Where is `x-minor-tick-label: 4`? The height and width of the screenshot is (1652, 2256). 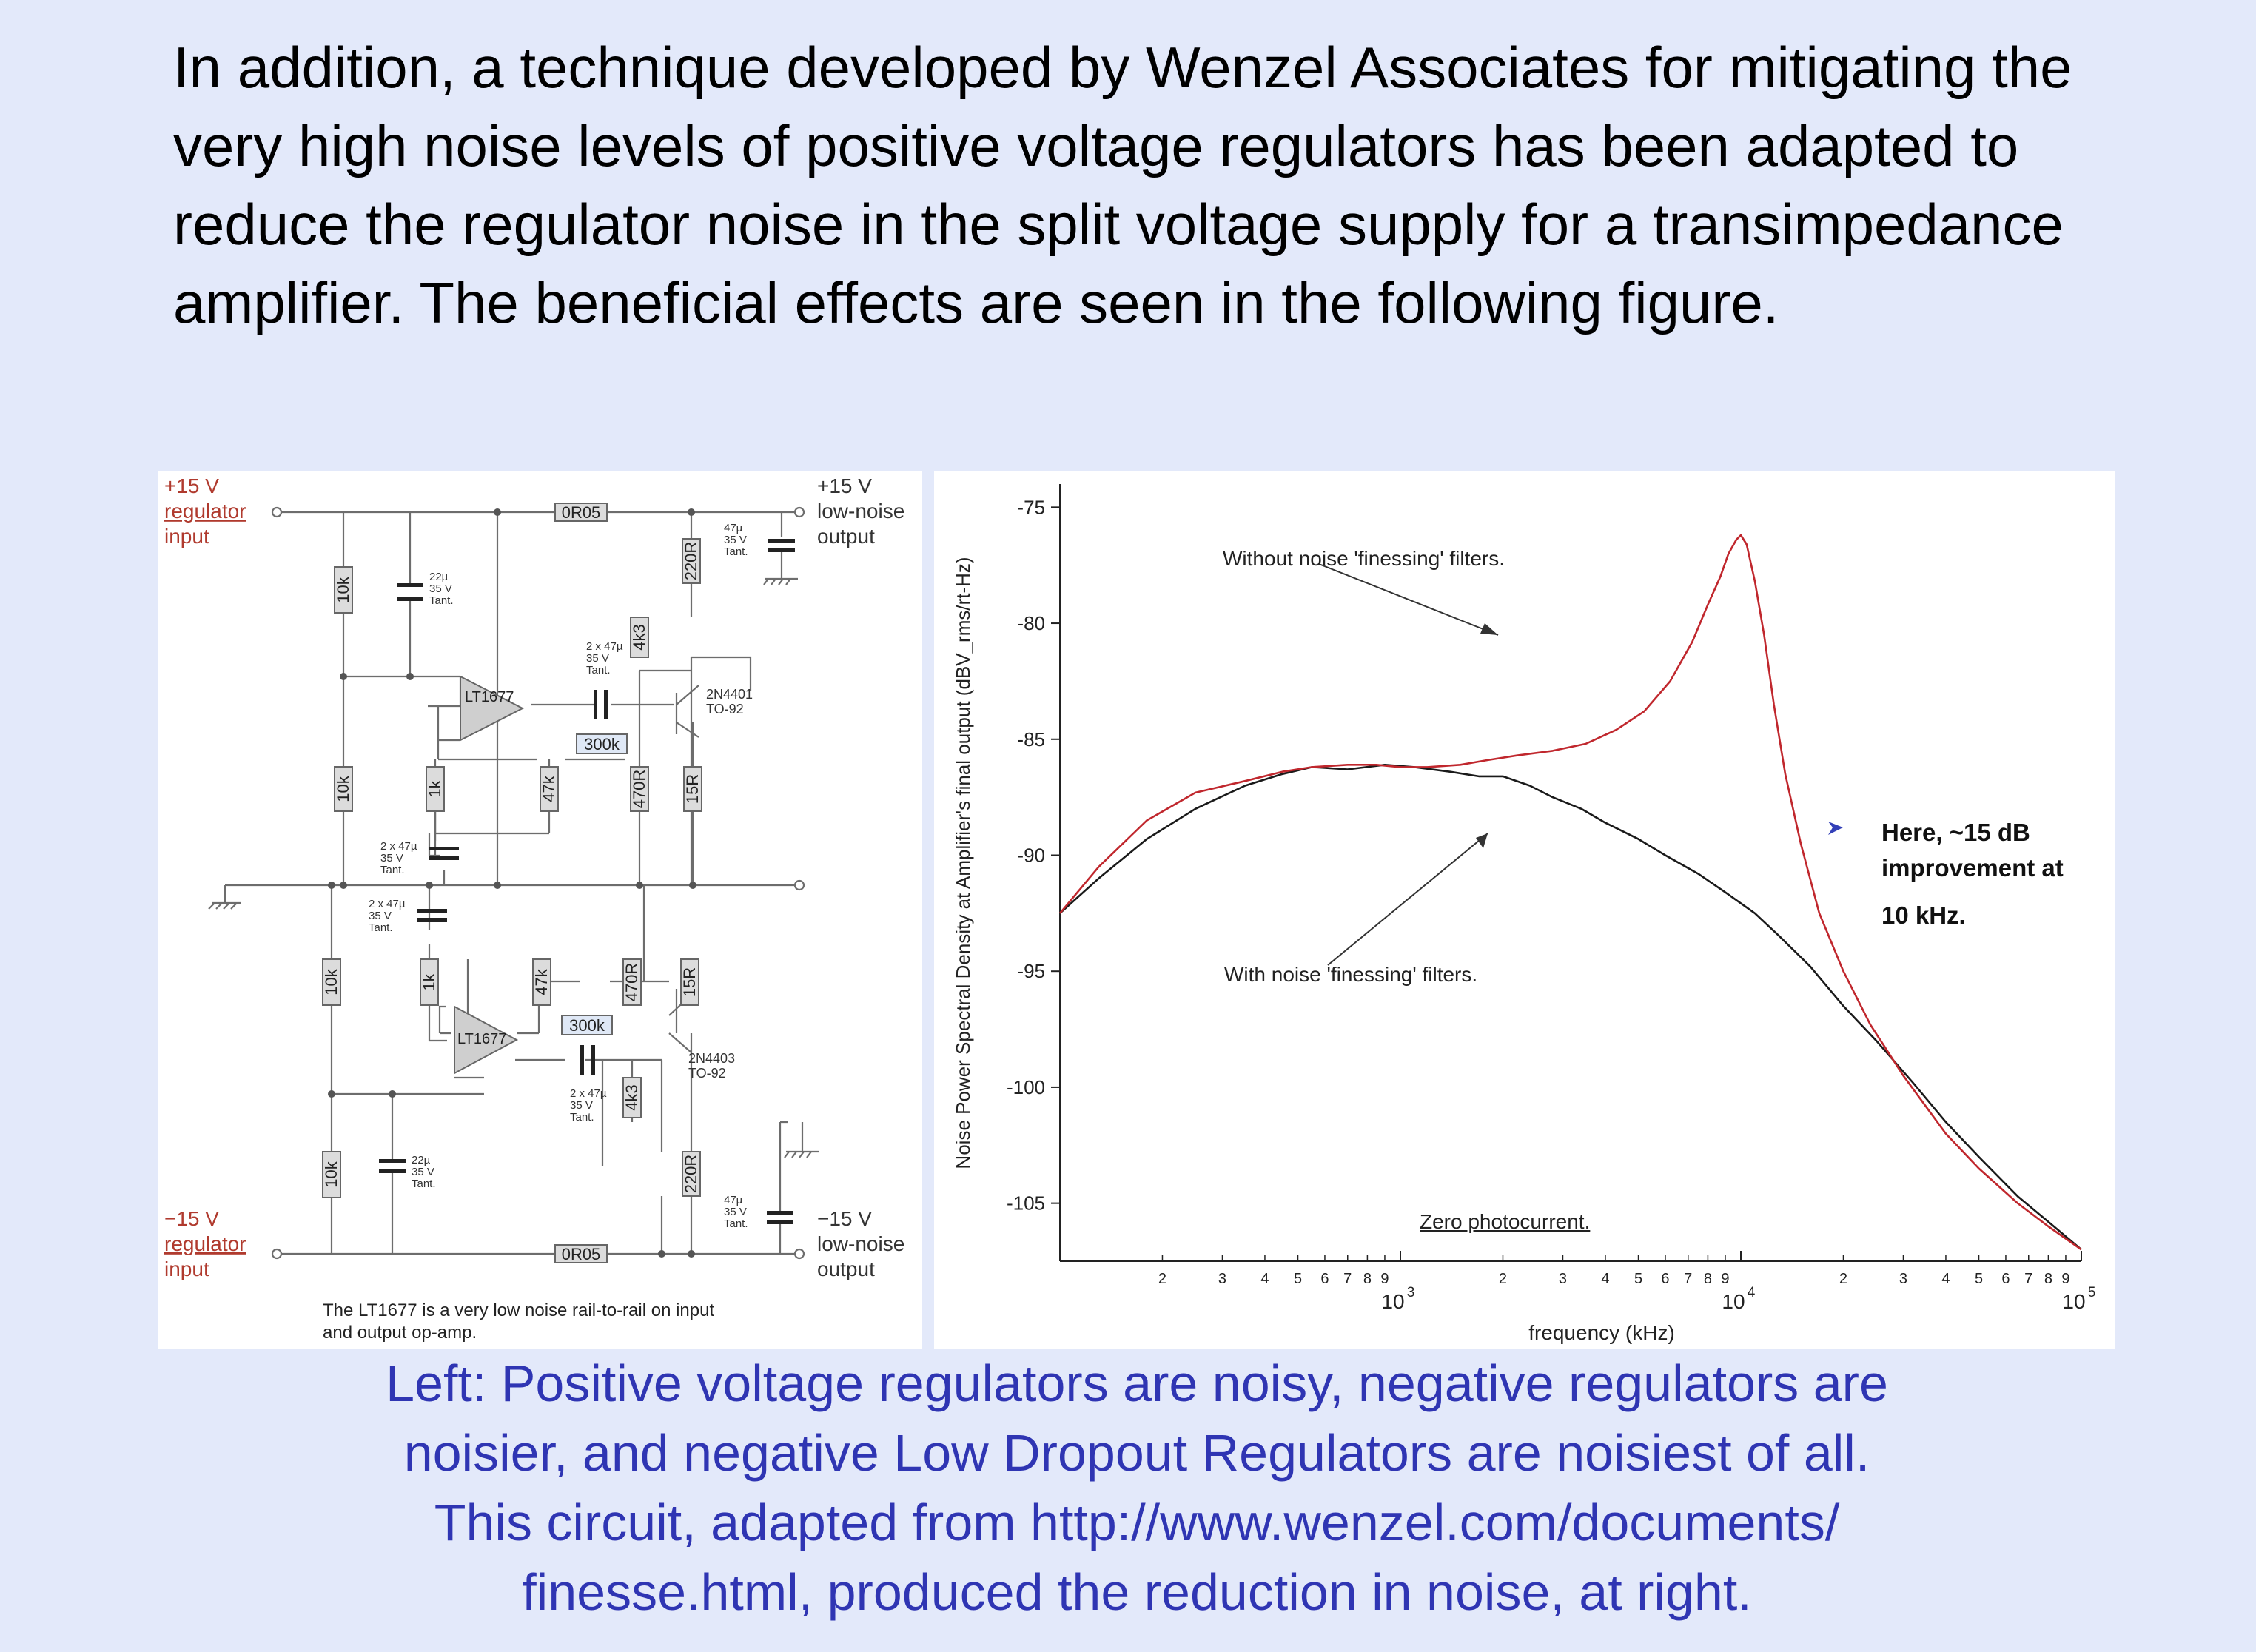
x-minor-tick-label: 4 is located at coordinates (1264, 1279).